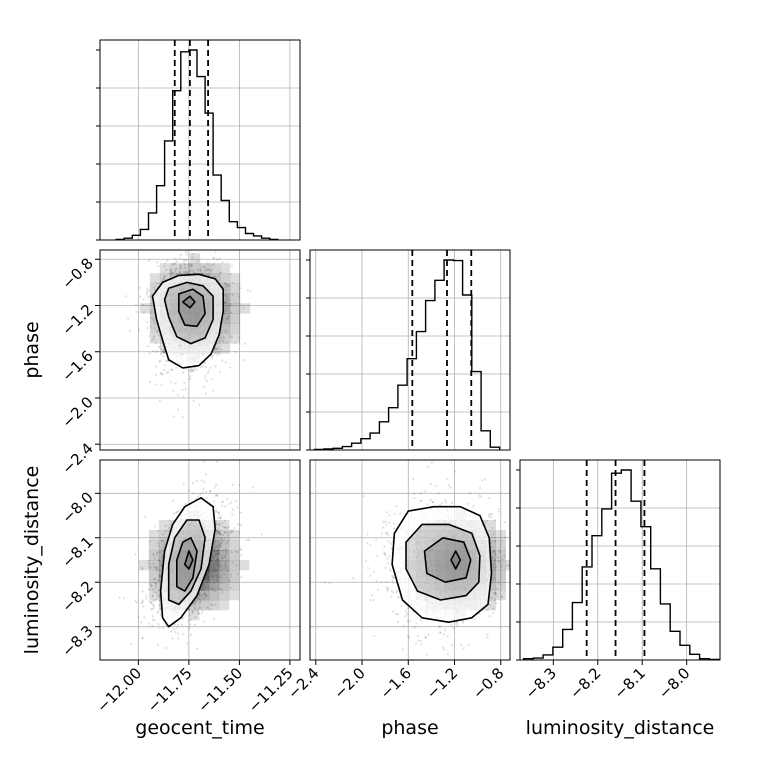 The height and width of the screenshot is (760, 760). What do you see at coordinates (32, 349) in the screenshot?
I see `ylabel-phase: phase` at bounding box center [32, 349].